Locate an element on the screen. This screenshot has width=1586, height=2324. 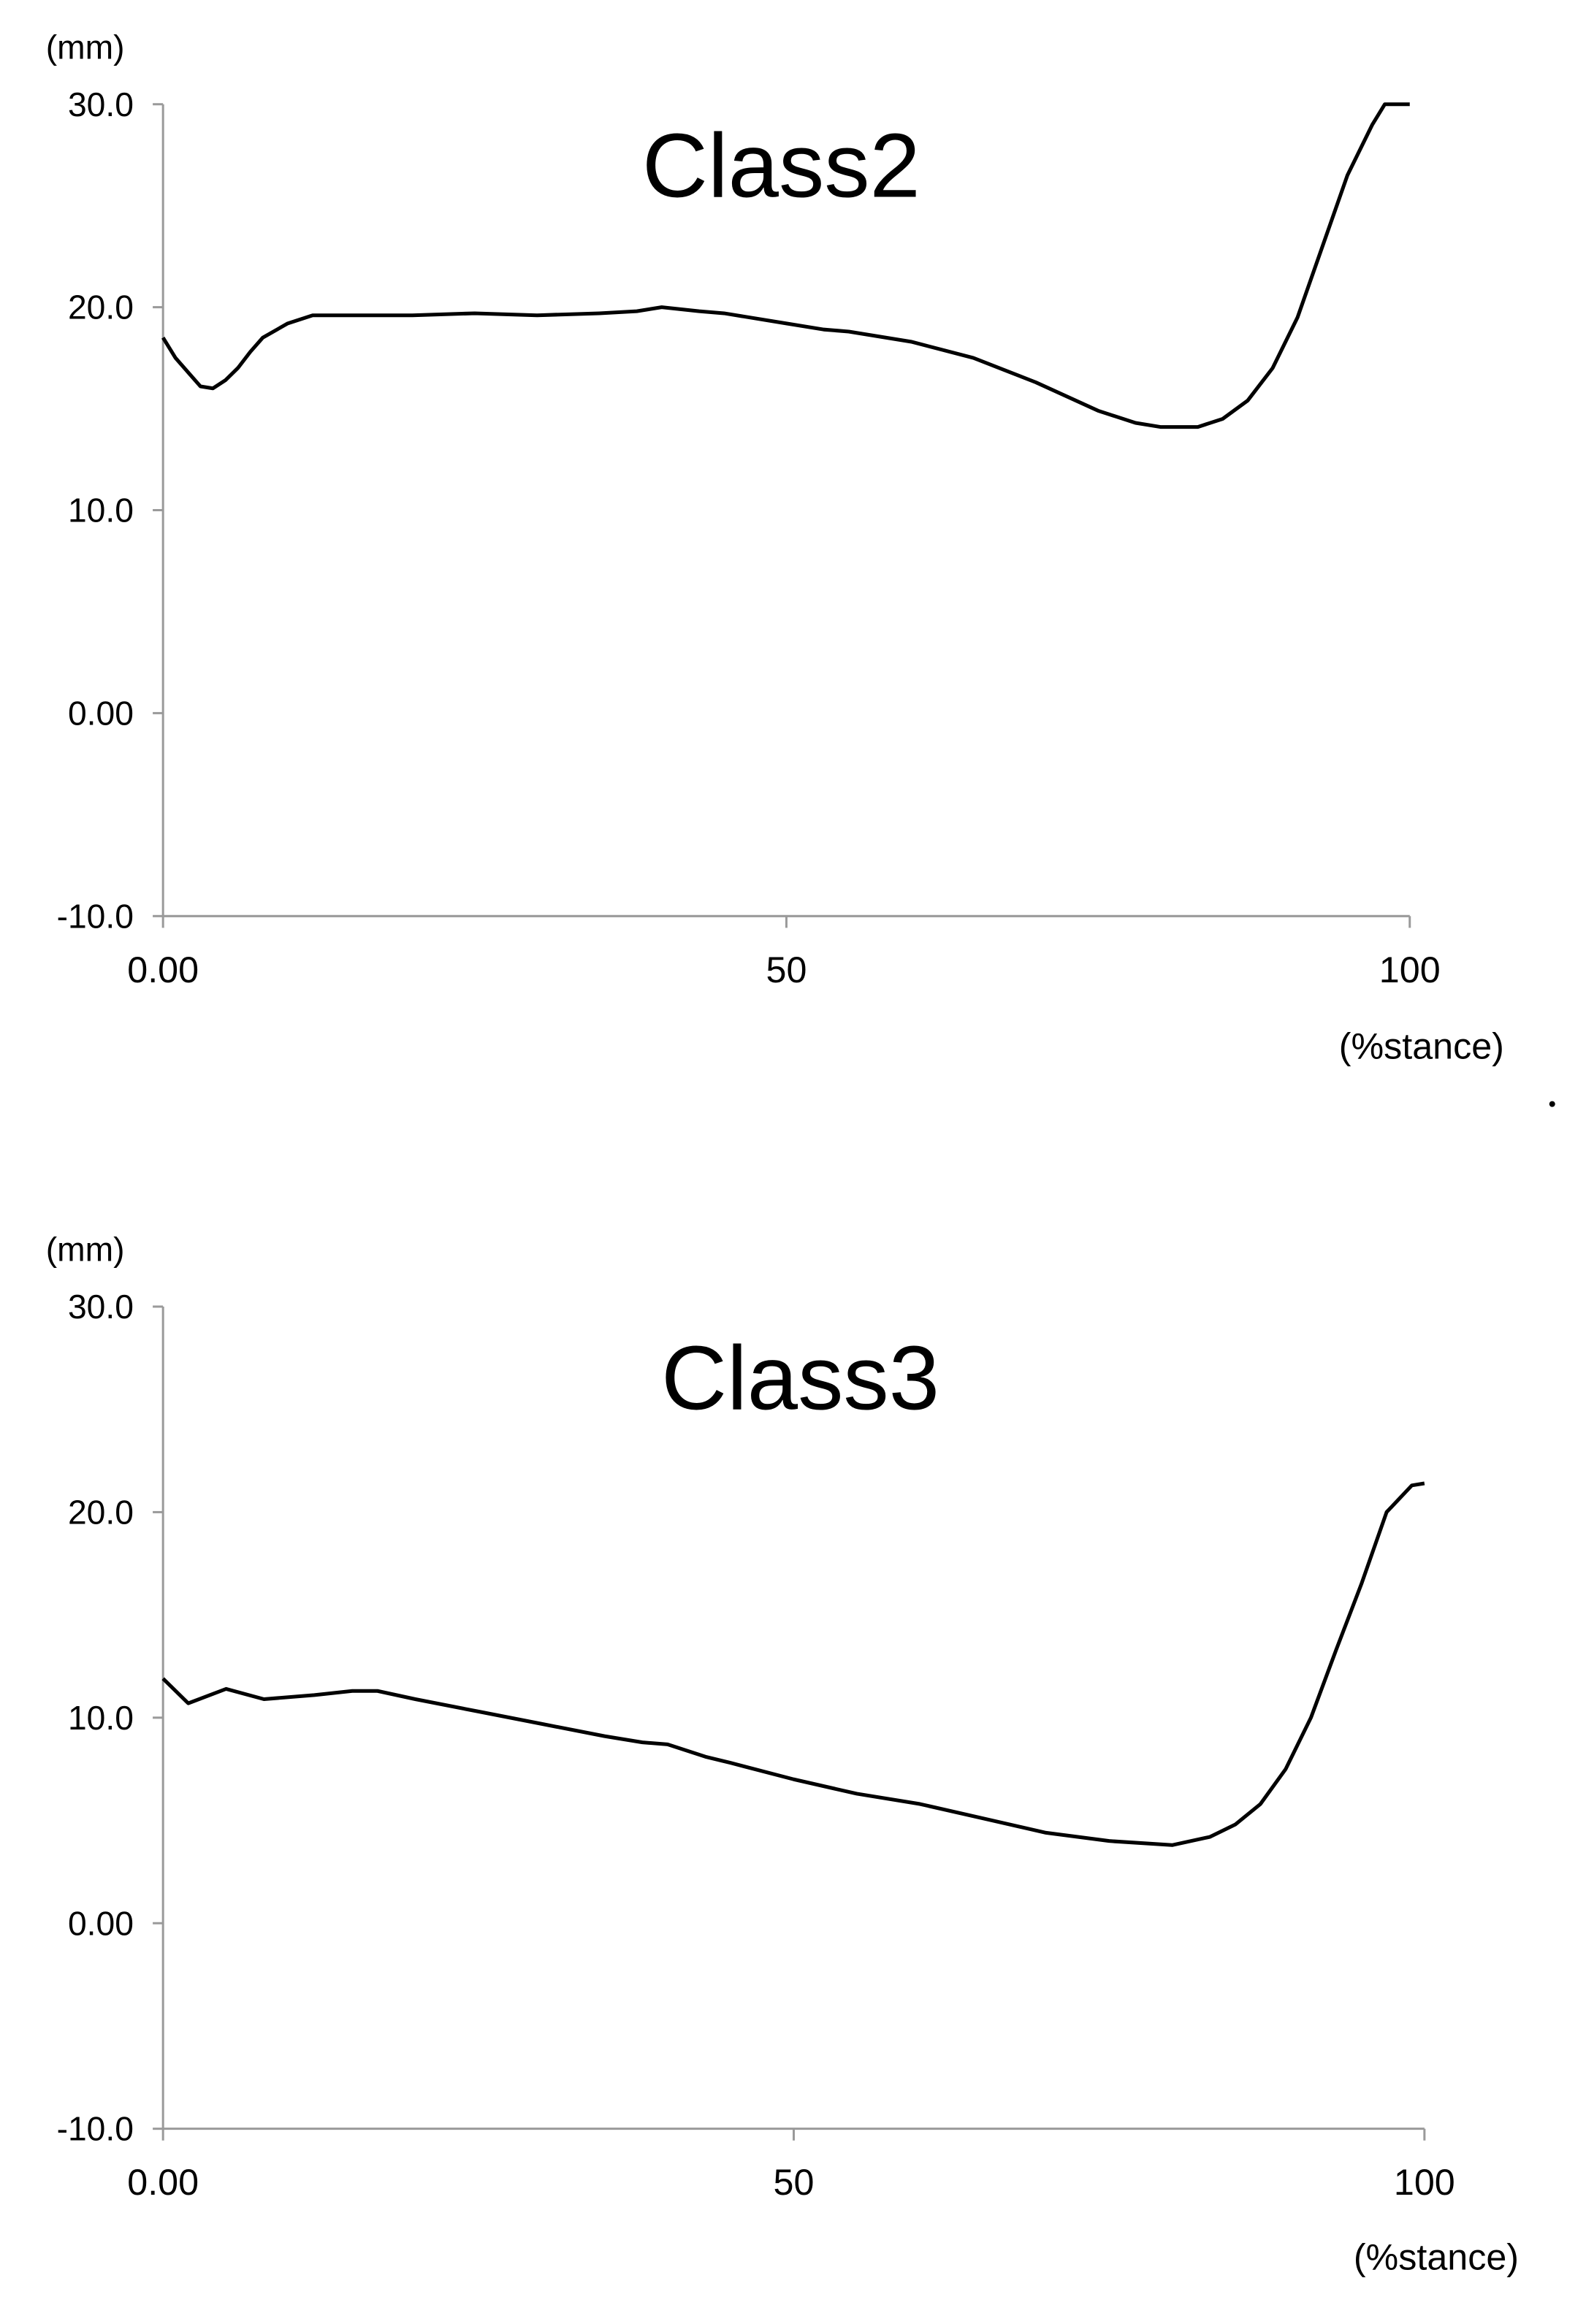
chart-title: Class2 is located at coordinates (781, 165).